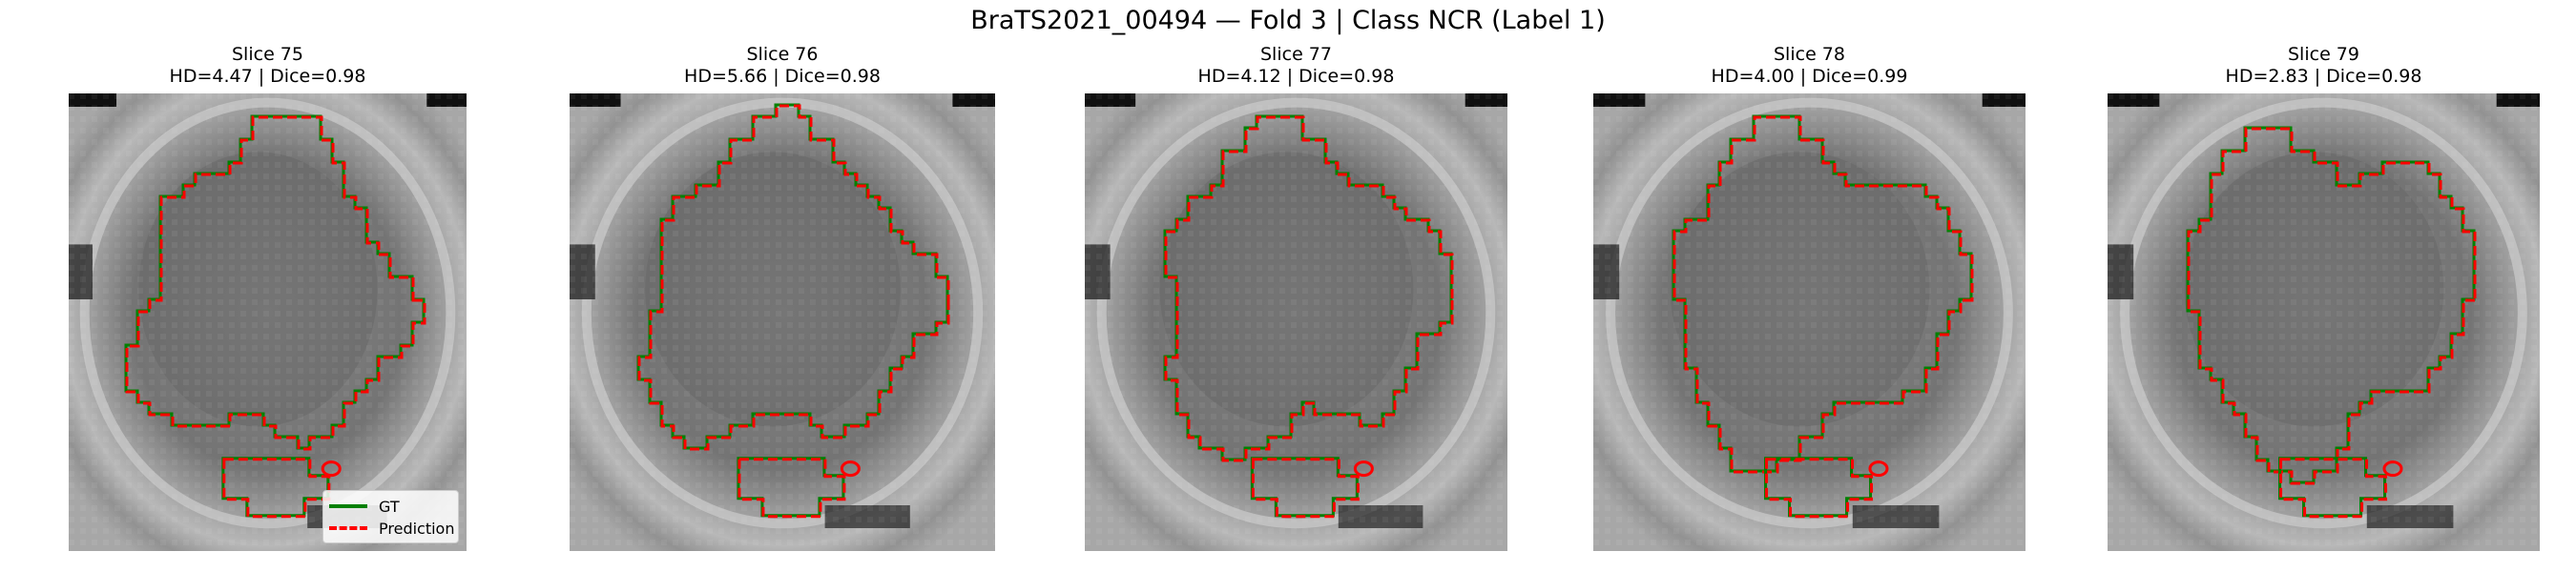 This screenshot has height=572, width=2576. What do you see at coordinates (782, 54) in the screenshot?
I see `slice-label: Slice 76` at bounding box center [782, 54].